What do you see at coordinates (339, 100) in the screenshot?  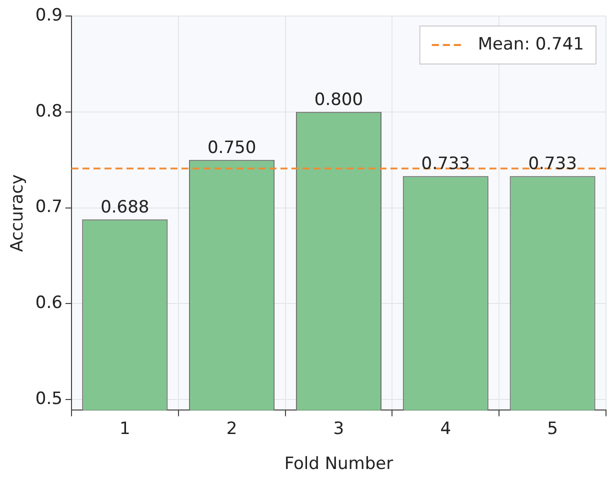 I see `data-label: 0.800` at bounding box center [339, 100].